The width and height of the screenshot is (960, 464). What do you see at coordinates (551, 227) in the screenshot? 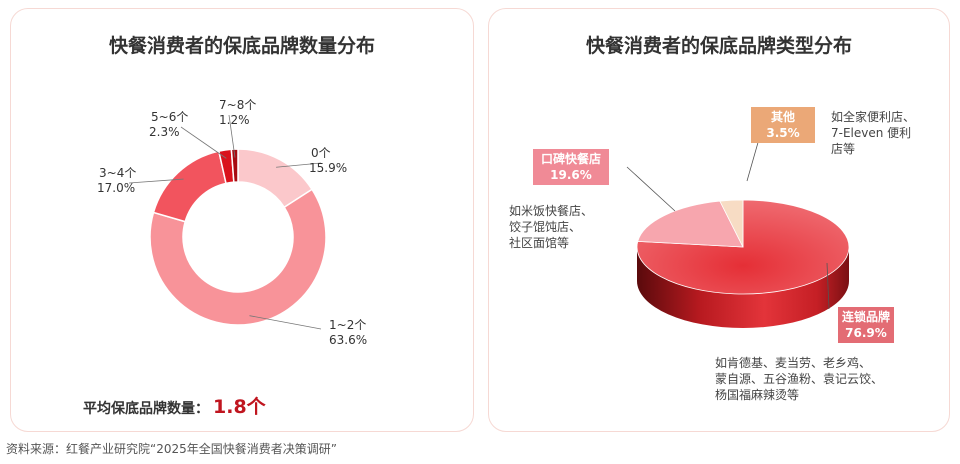
I see `category-description: 如米饭快餐店、 饺子馄饨店、 社区面馆等` at bounding box center [551, 227].